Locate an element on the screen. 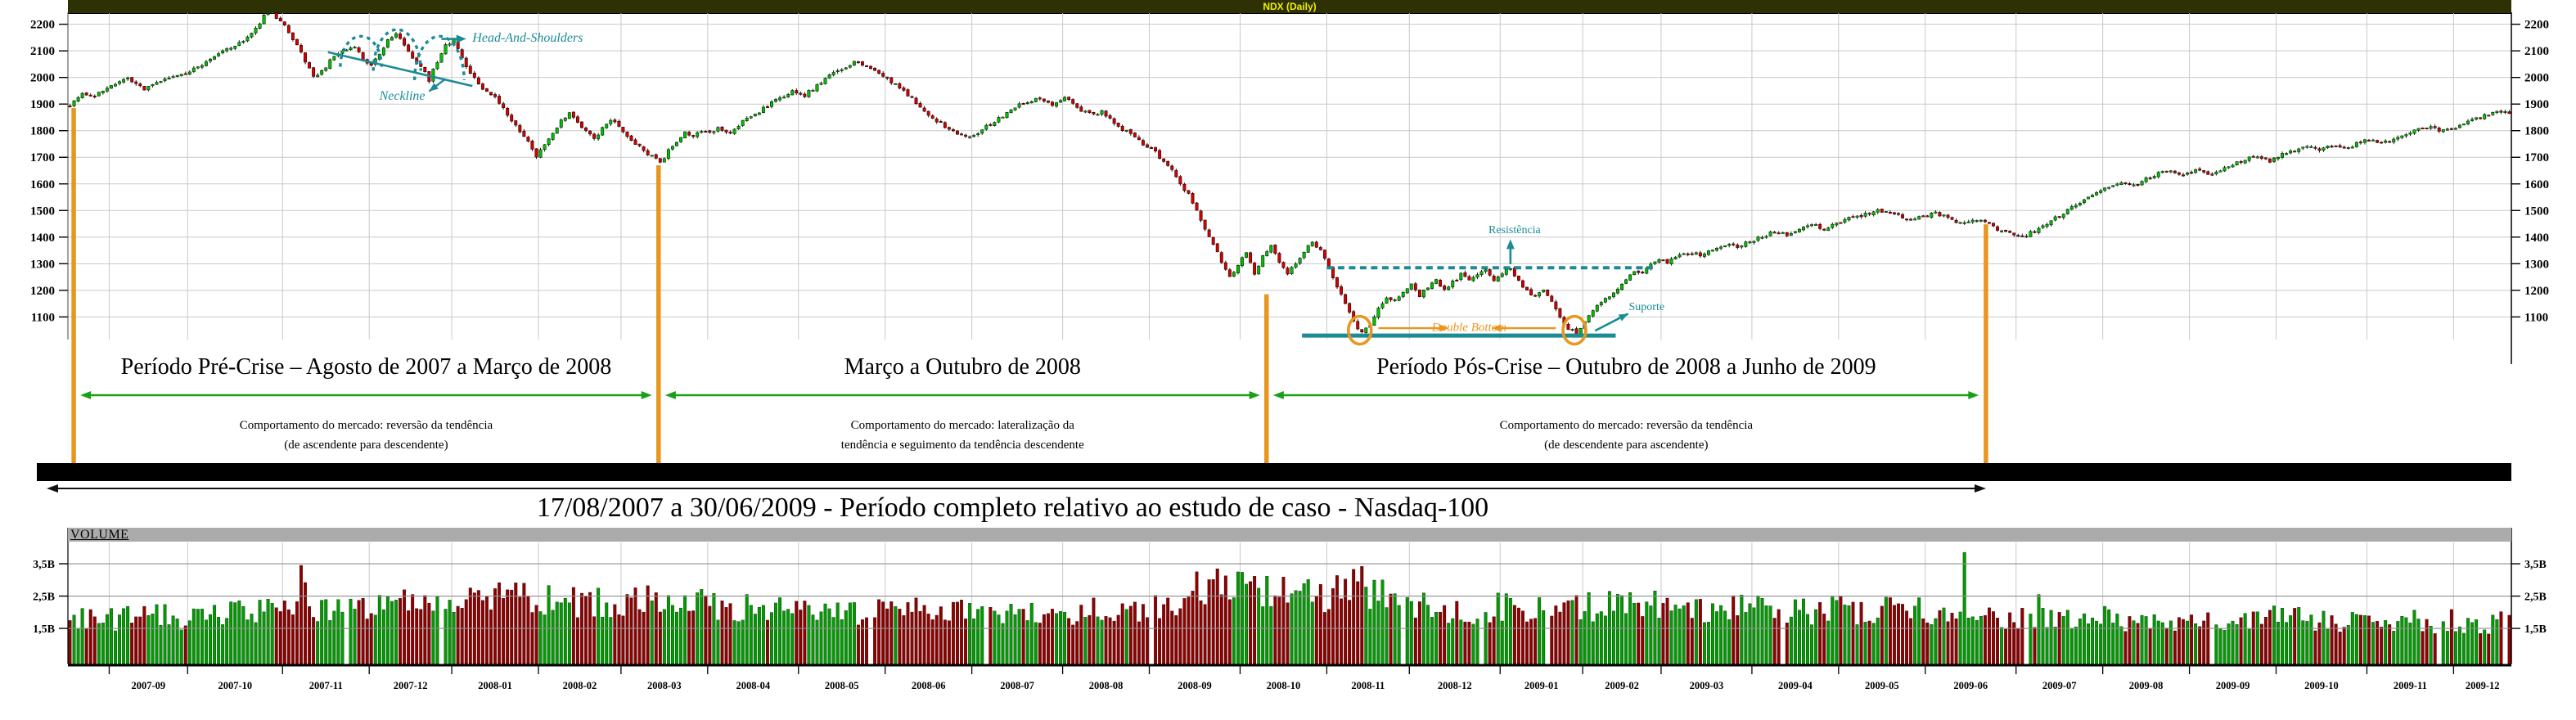  double-bottom-label: Double Bottom is located at coordinates (1469, 328).